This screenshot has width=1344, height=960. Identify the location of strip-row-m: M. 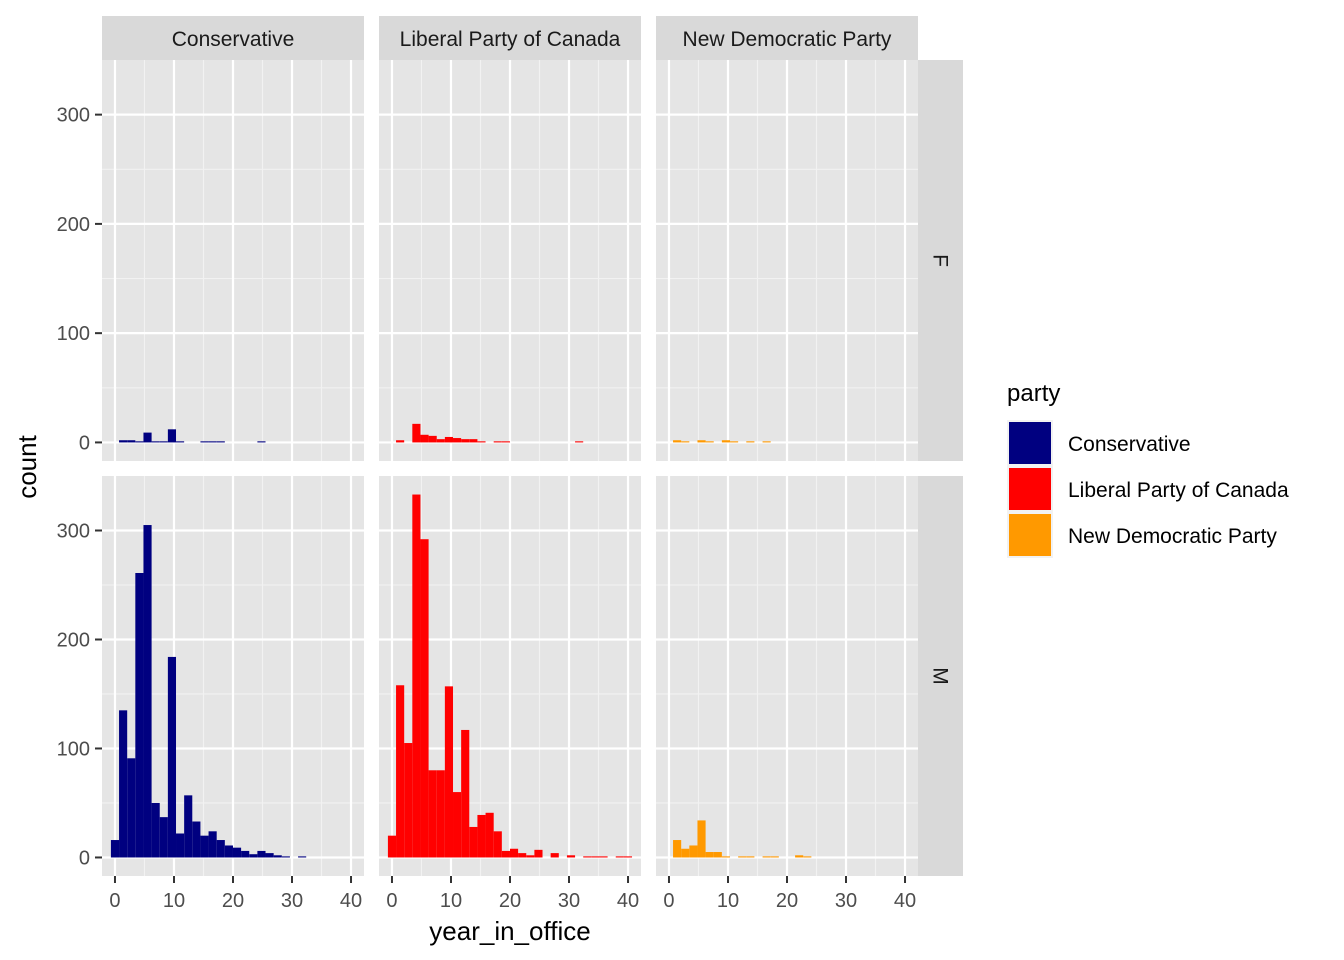
(940, 676).